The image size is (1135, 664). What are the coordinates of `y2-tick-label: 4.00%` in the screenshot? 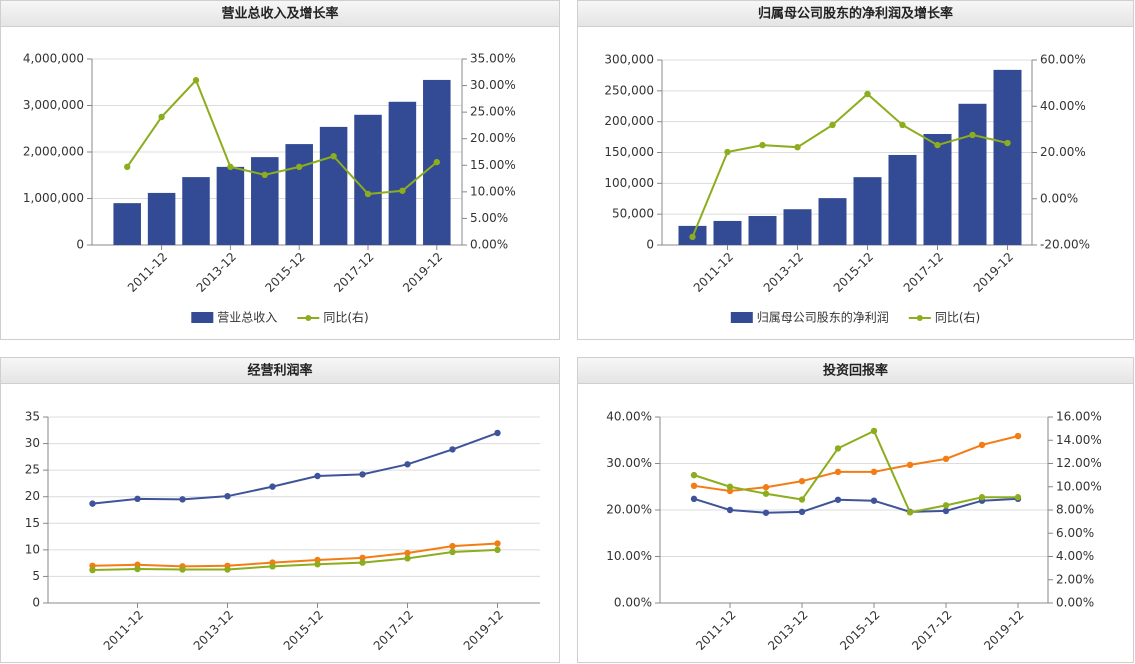 It's located at (1075, 556).